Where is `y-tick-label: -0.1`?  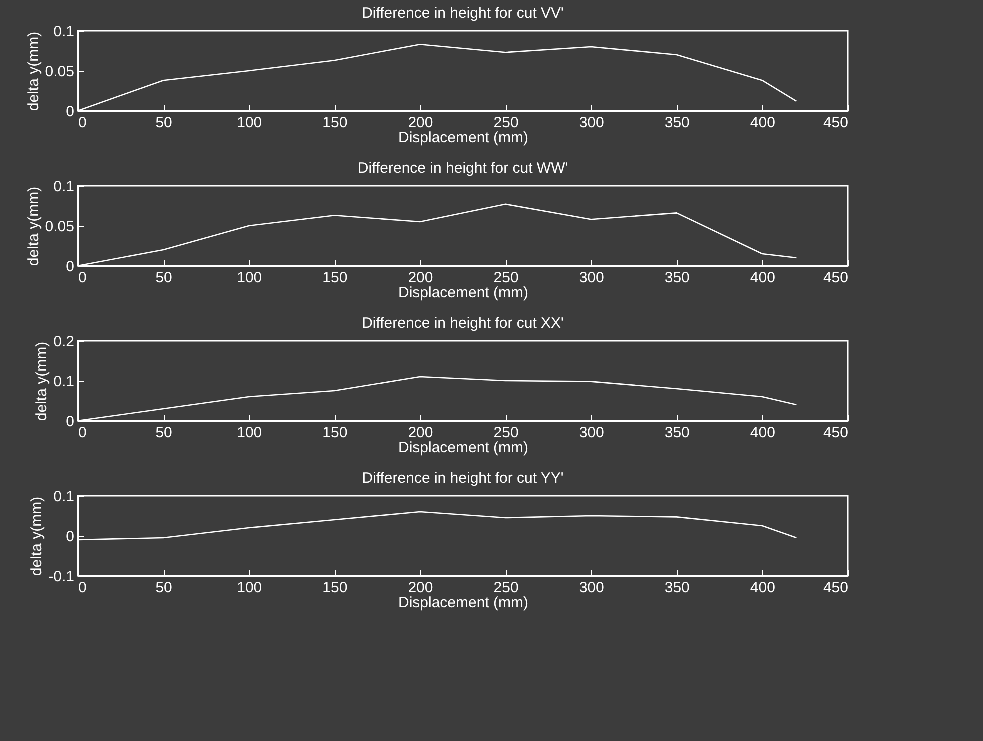
y-tick-label: -0.1 is located at coordinates (61, 577).